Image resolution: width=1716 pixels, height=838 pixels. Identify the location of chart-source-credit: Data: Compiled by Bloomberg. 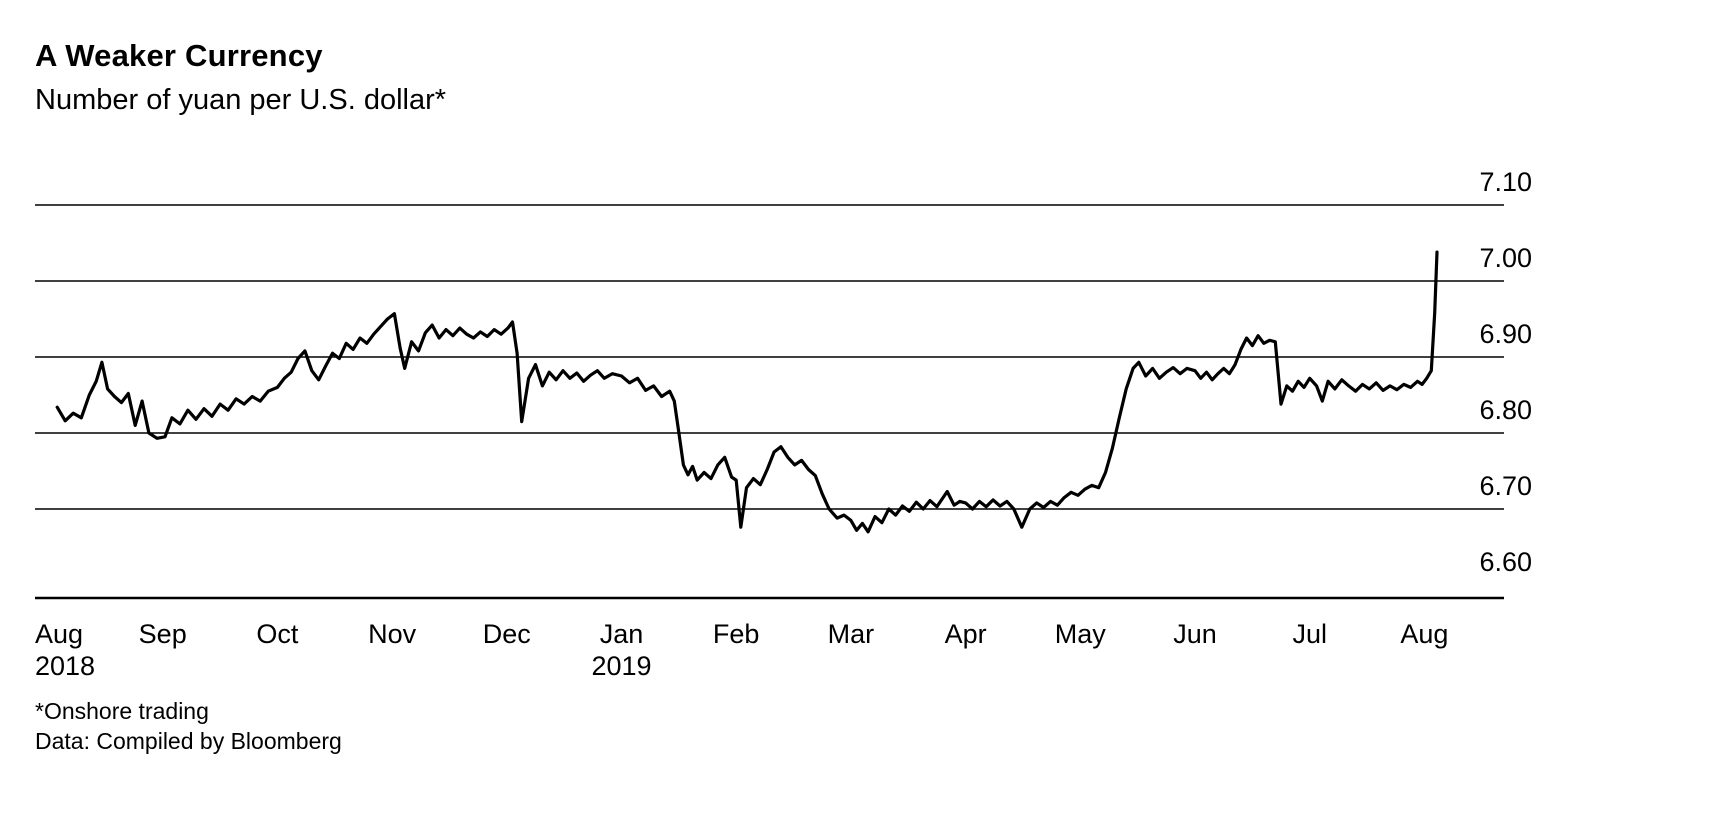
(188, 741).